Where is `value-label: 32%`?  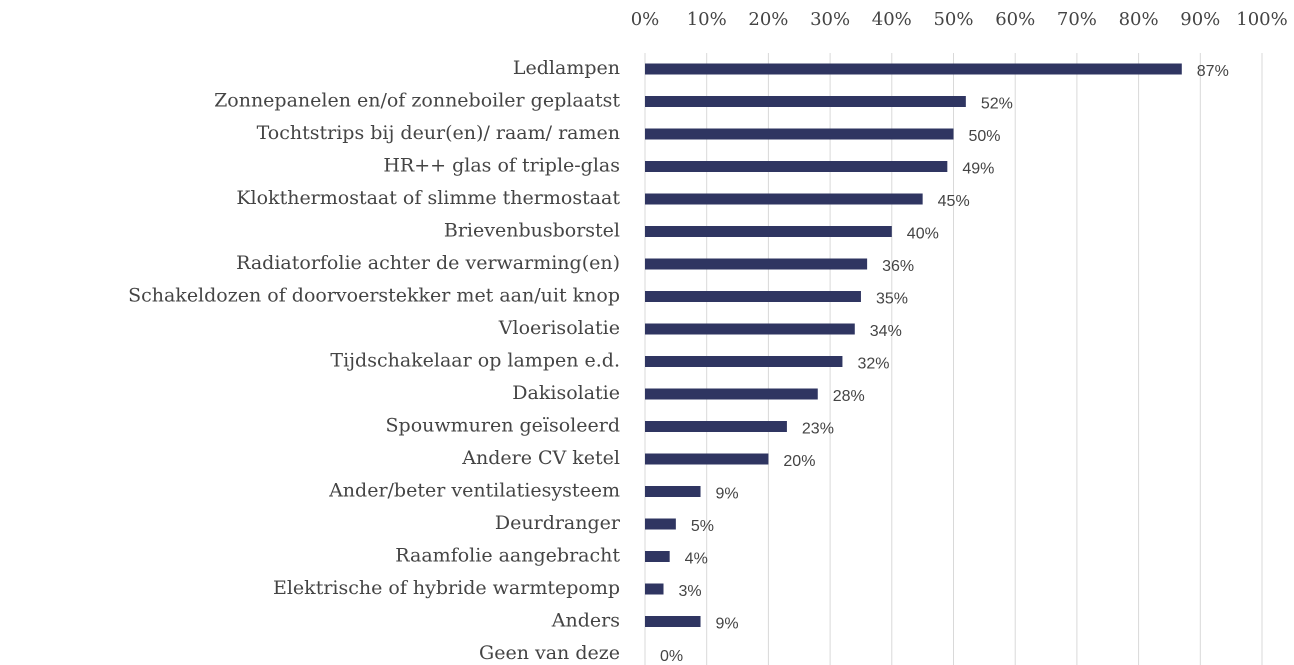
value-label: 32% is located at coordinates (873, 364).